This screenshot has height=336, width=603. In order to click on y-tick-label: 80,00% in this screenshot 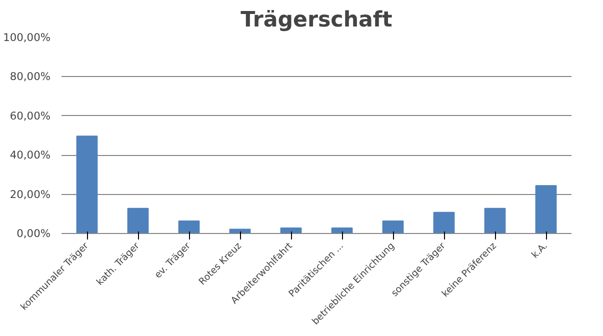, I will do `click(30, 77)`.